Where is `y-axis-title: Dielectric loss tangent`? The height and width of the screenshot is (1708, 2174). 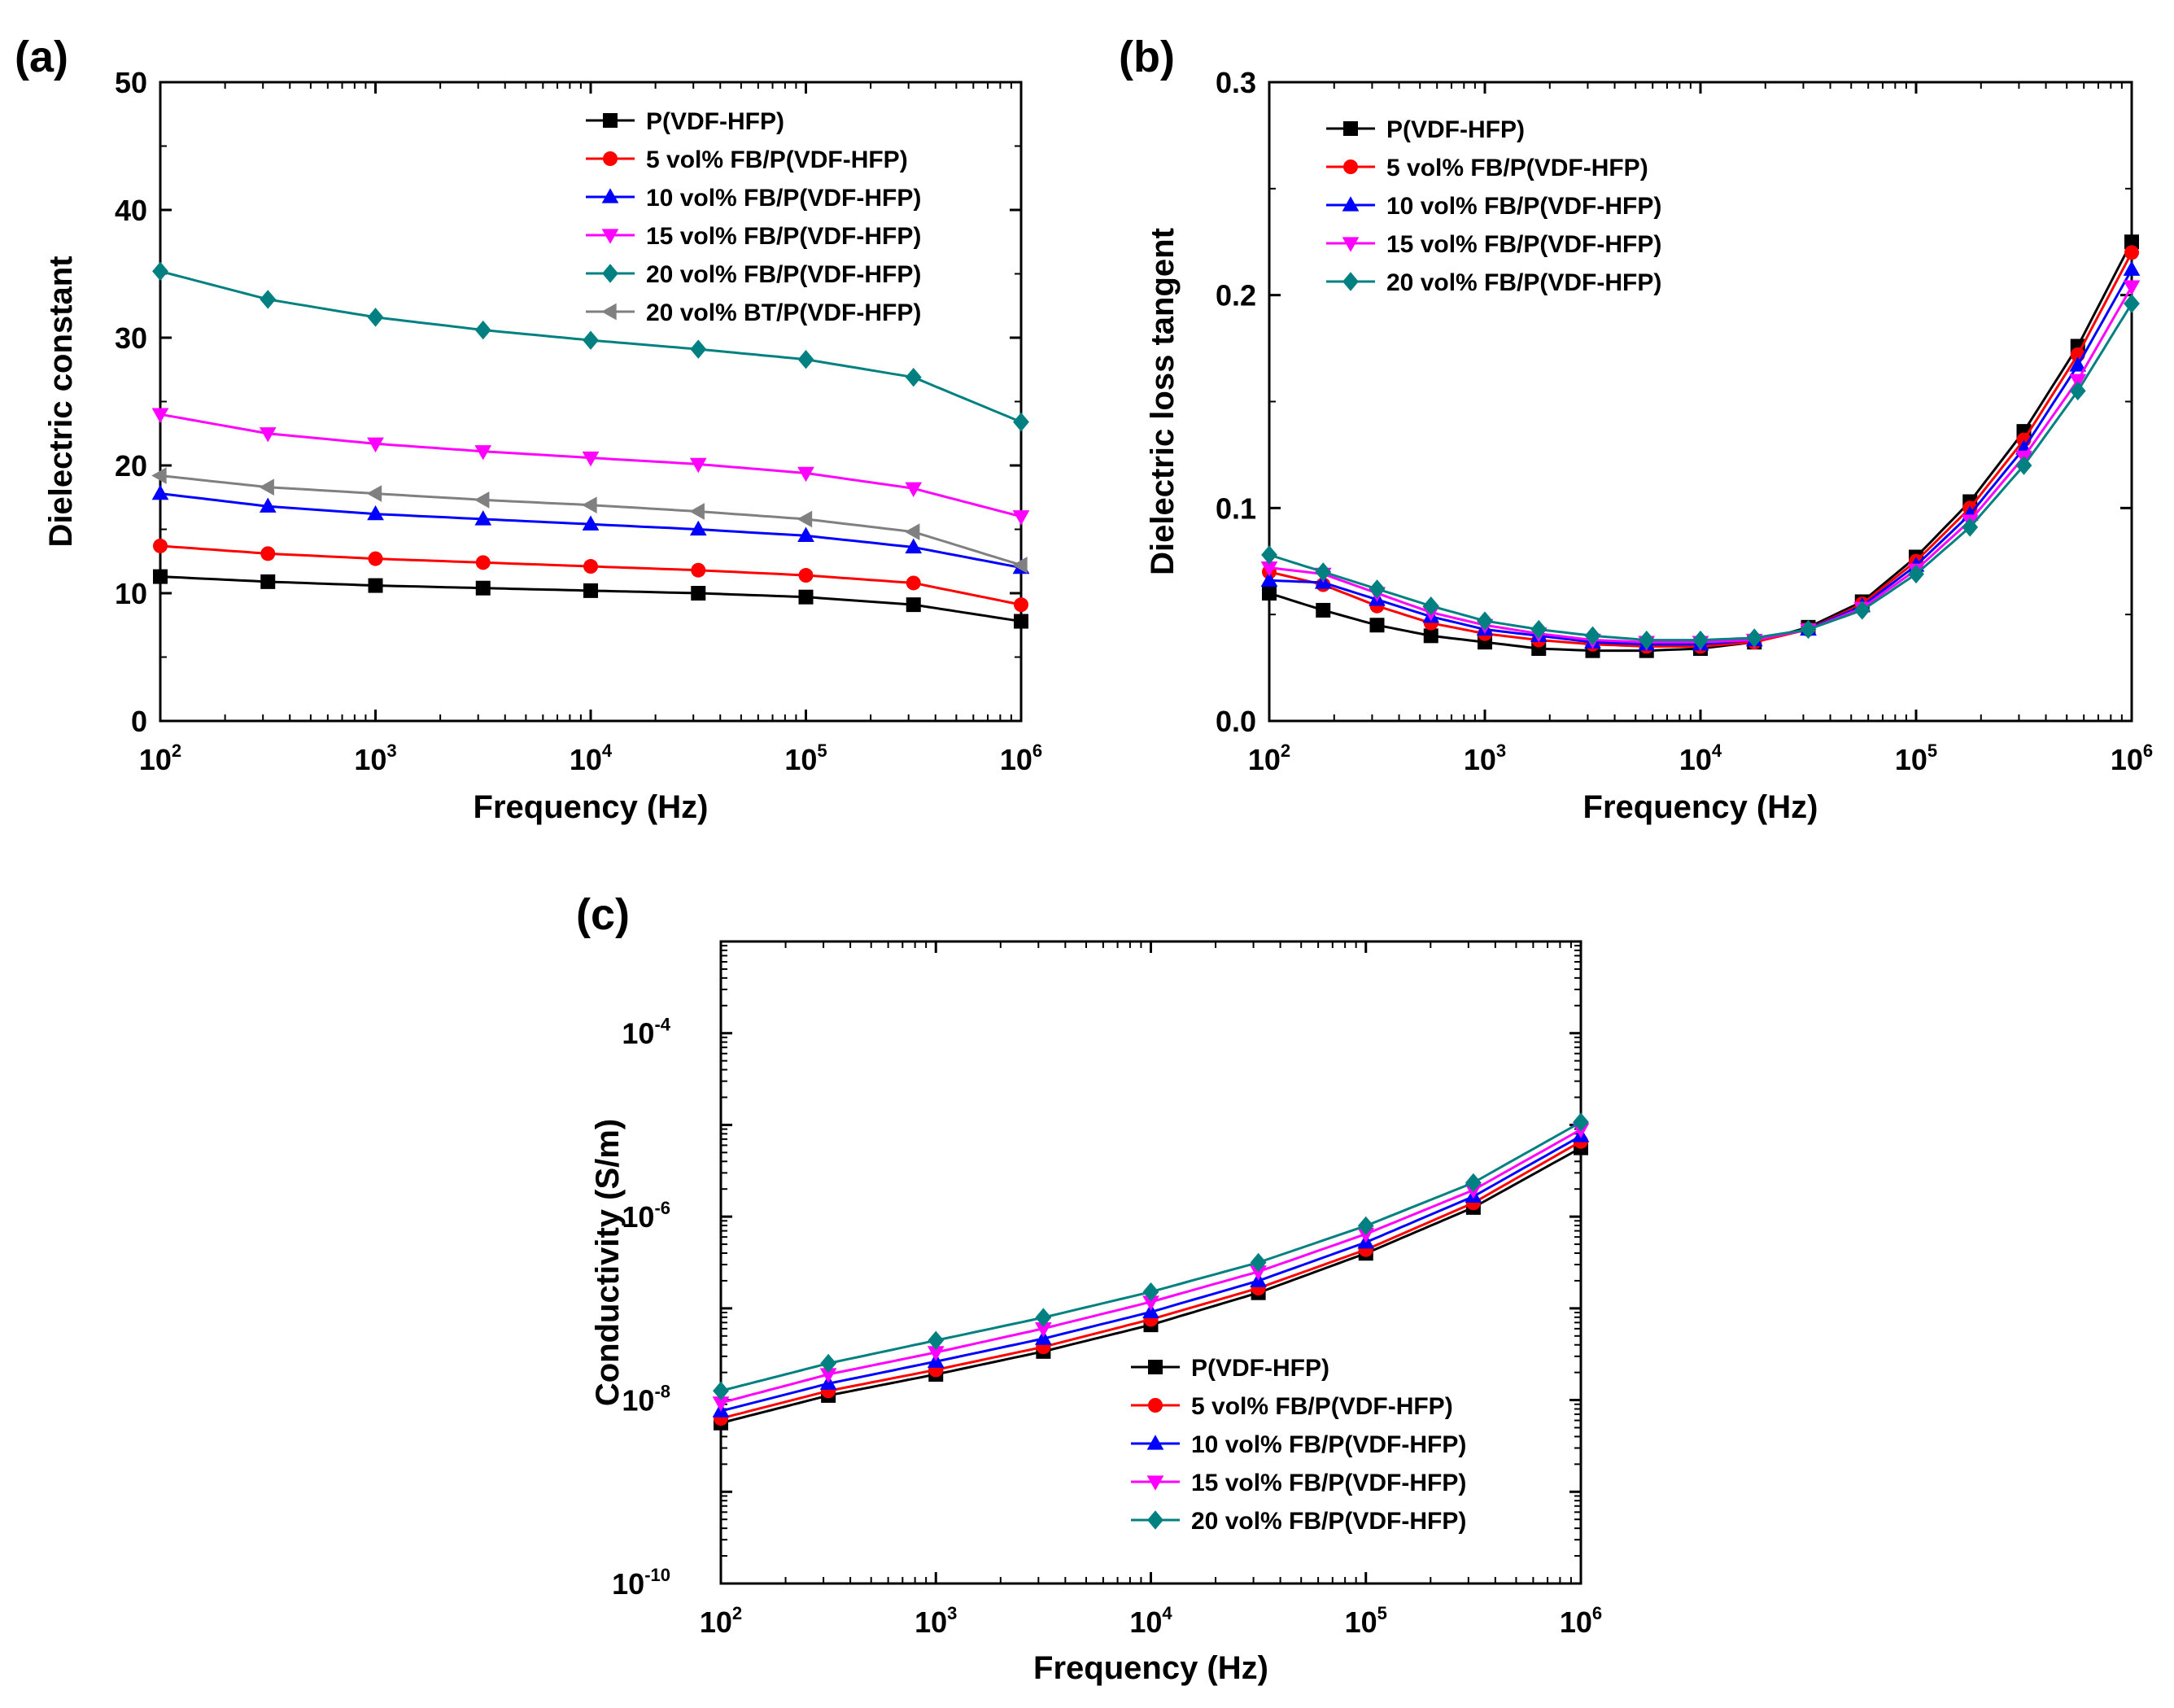 y-axis-title: Dielectric loss tangent is located at coordinates (1163, 402).